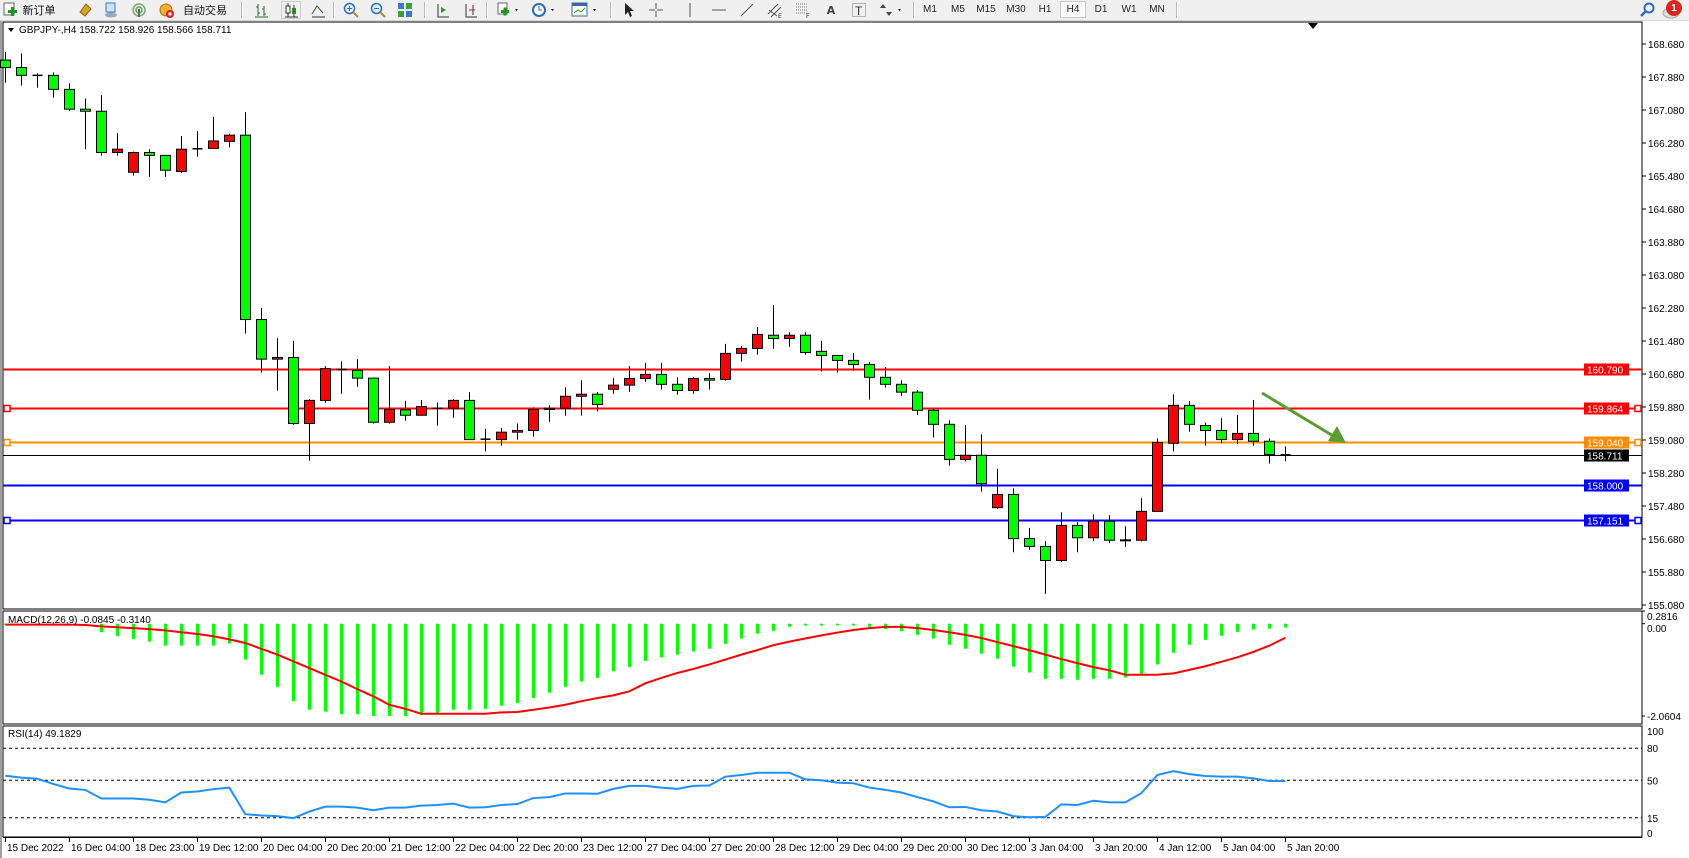  Describe the element at coordinates (205, 10) in the screenshot. I see `auto-trading-button: 自动交易` at that location.